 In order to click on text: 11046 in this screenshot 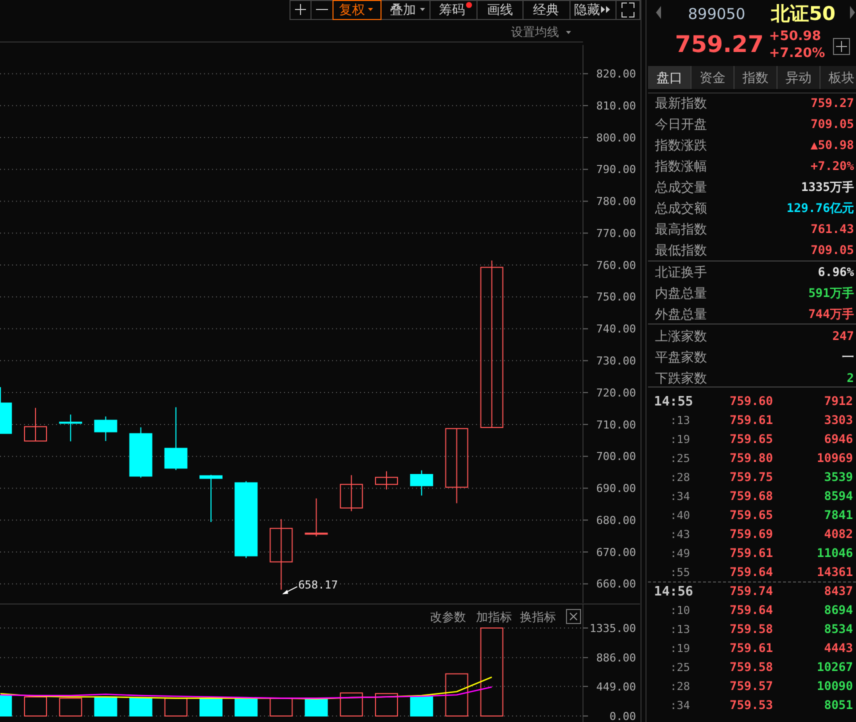, I will do `click(834, 553)`.